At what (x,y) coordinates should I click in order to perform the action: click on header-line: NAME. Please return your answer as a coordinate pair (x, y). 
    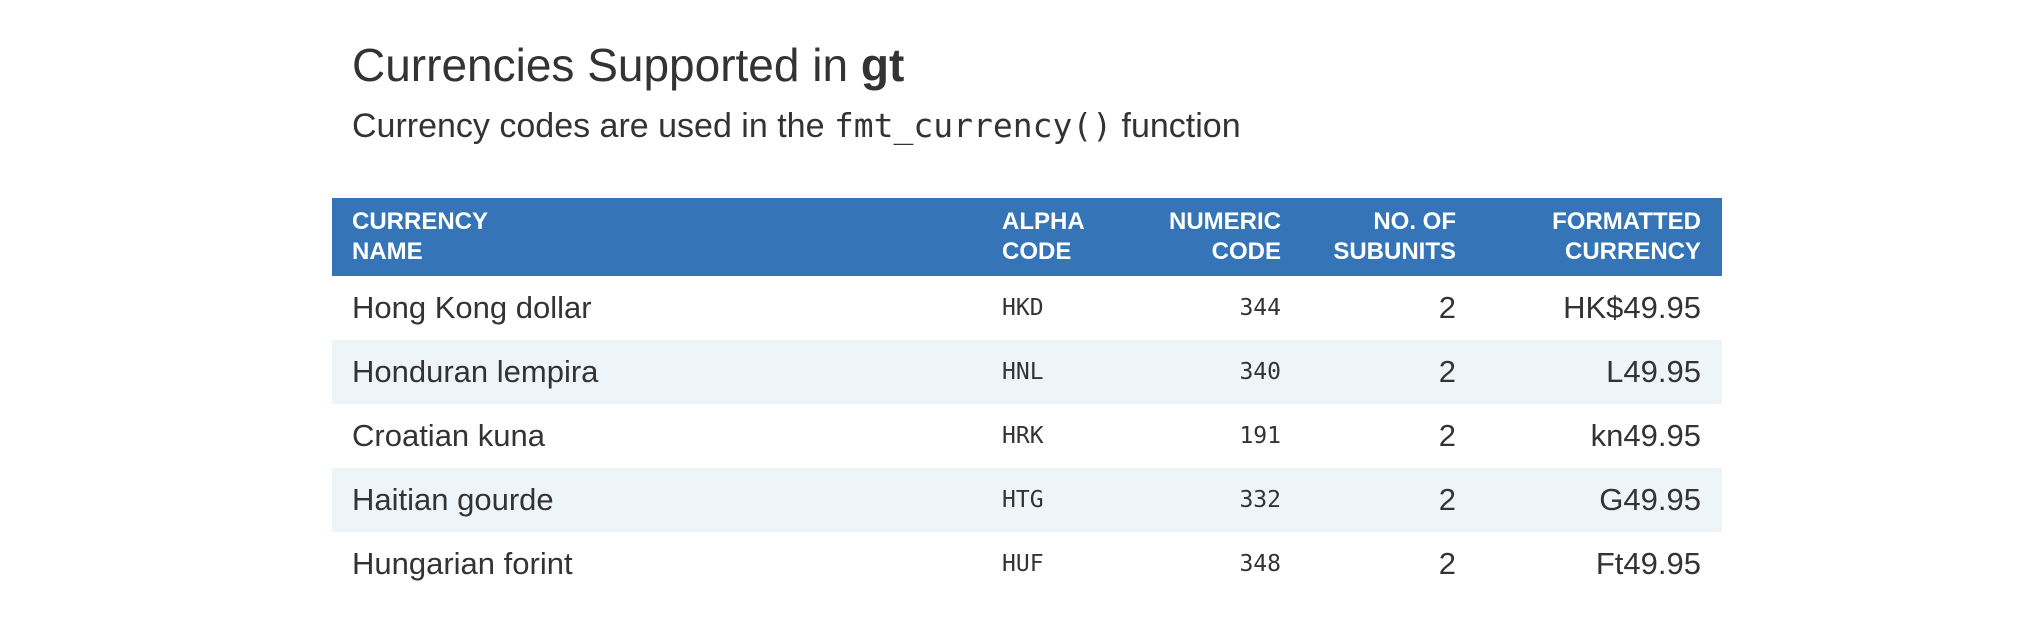
    Looking at the image, I should click on (387, 251).